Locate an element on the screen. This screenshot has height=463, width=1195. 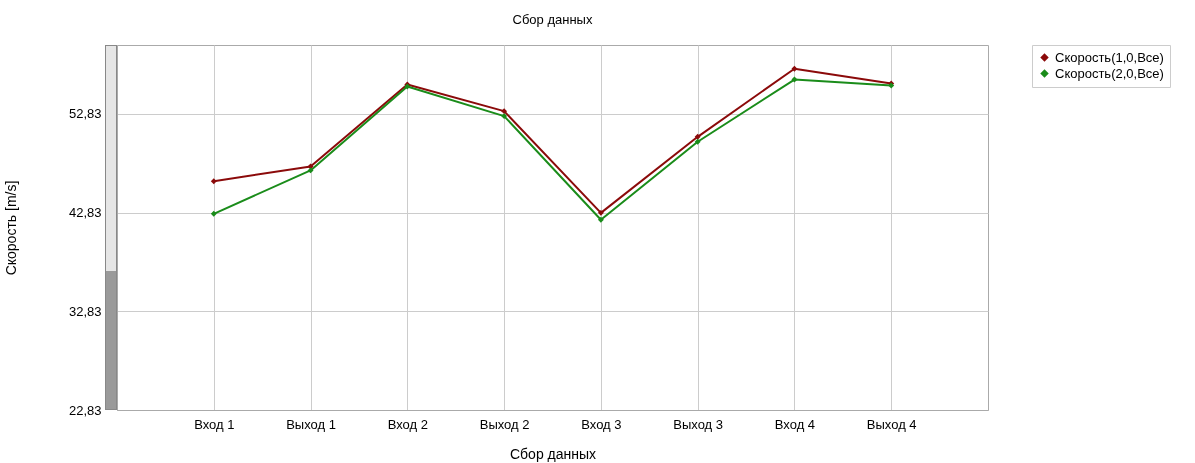
x-tick-label: Выход 1 is located at coordinates (311, 424).